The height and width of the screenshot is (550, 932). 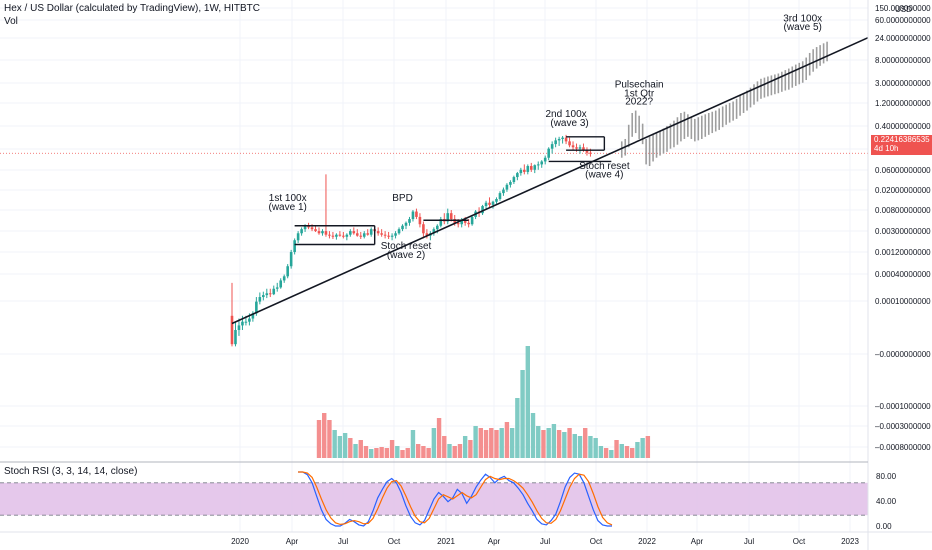 What do you see at coordinates (292, 541) in the screenshot?
I see `time-tick-label: Apr` at bounding box center [292, 541].